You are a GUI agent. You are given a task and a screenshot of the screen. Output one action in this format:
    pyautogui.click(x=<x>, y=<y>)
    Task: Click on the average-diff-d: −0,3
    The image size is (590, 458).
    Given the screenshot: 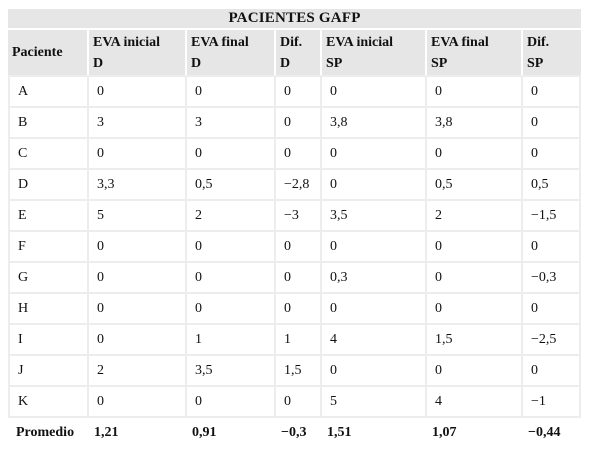 What is the action you would take?
    pyautogui.click(x=294, y=432)
    